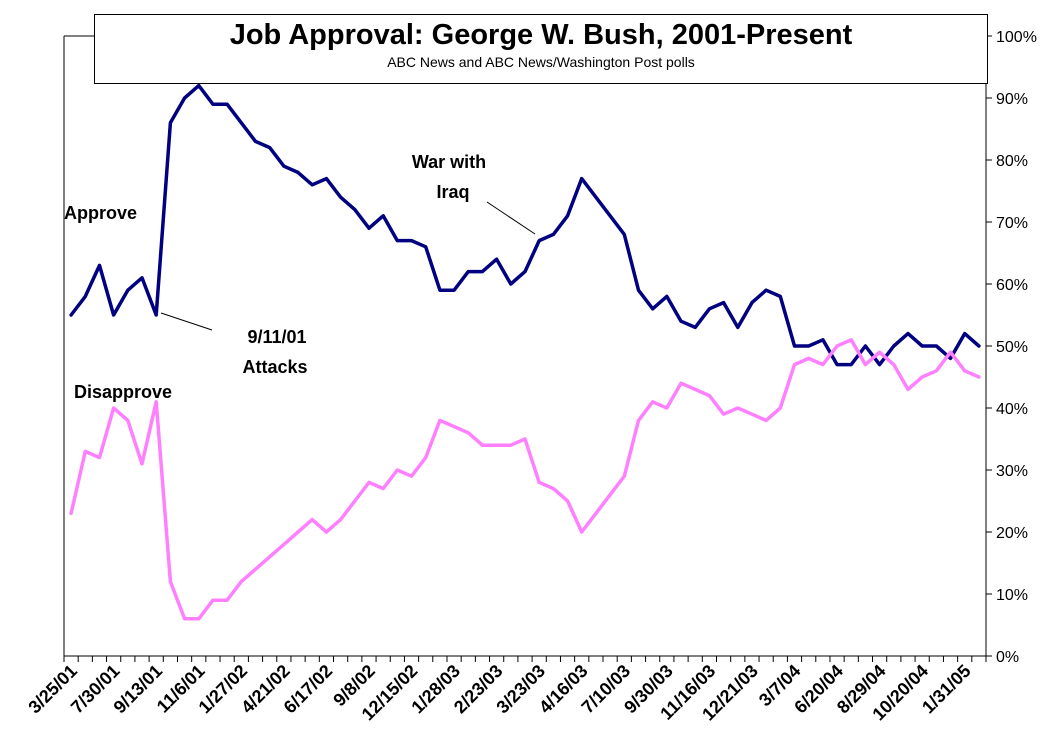 Image resolution: width=1057 pixels, height=755 pixels. Describe the element at coordinates (1012, 595) in the screenshot. I see `y-tick-label: 10%` at that location.